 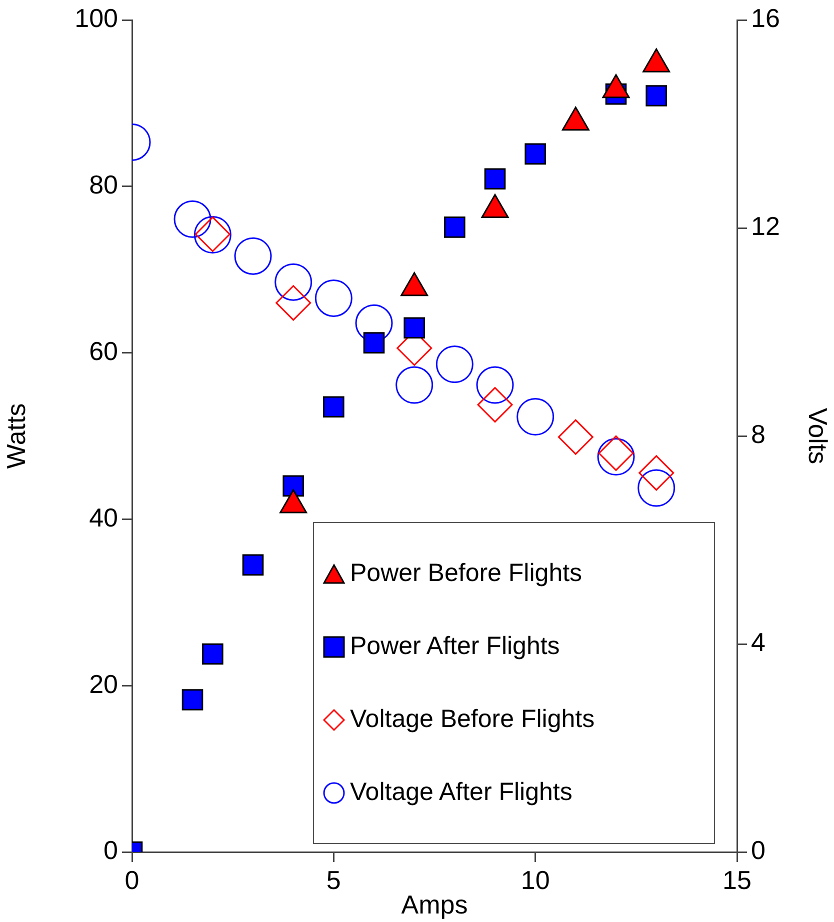 What do you see at coordinates (103, 351) in the screenshot?
I see `y-tick-label: 60` at bounding box center [103, 351].